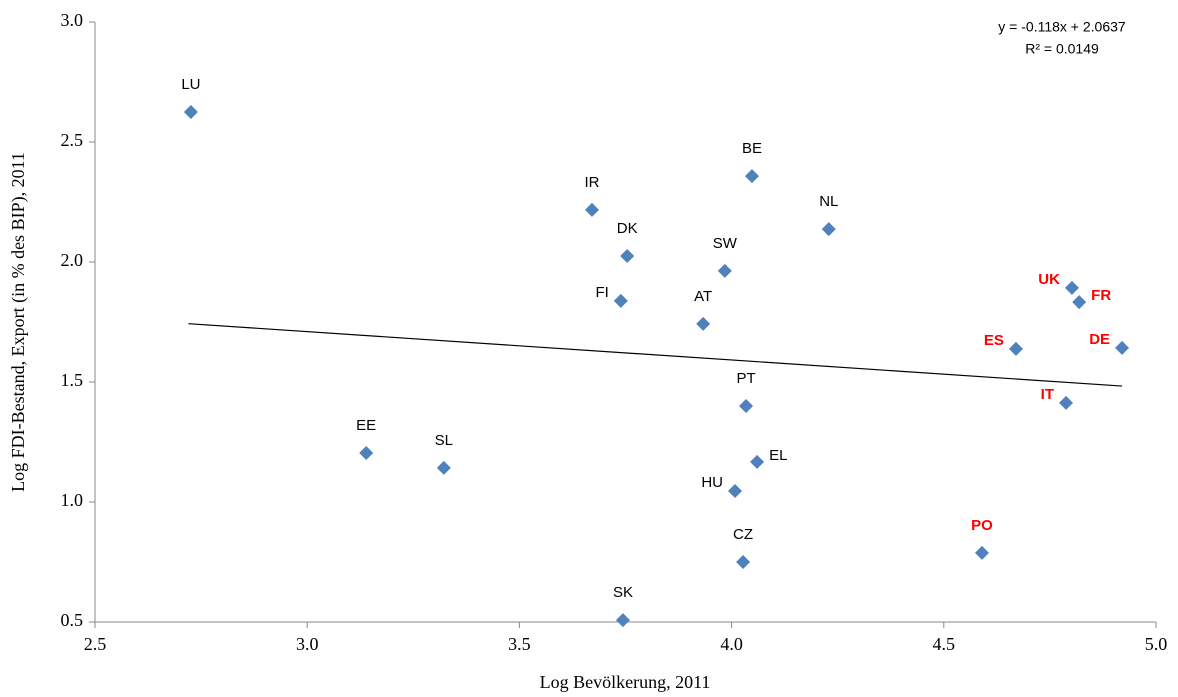  I want to click on point-label: IT, so click(1047, 394).